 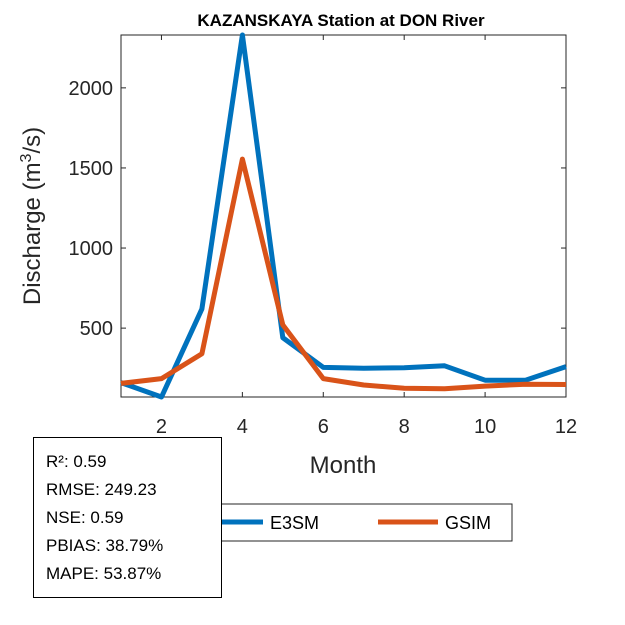 What do you see at coordinates (76, 461) in the screenshot?
I see `stat-r2: R²: 0.59` at bounding box center [76, 461].